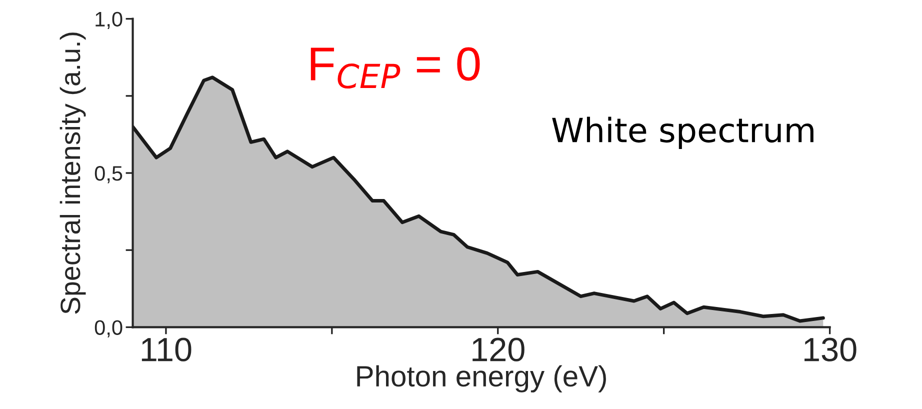  What do you see at coordinates (683, 133) in the screenshot?
I see `annotation: White spectrum` at bounding box center [683, 133].